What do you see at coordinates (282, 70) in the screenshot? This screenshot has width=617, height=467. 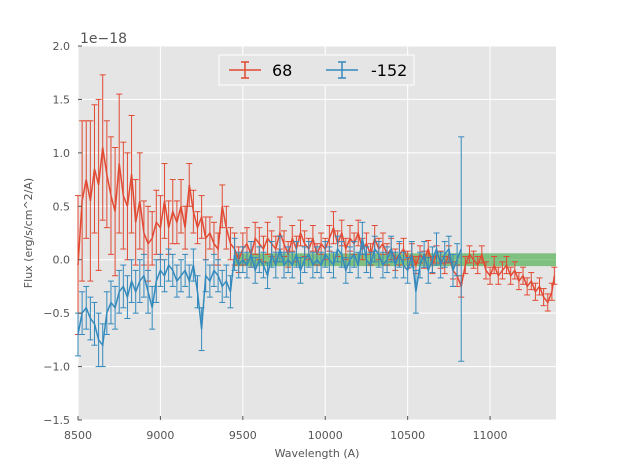 I see `legend-label-68: 68` at bounding box center [282, 70].